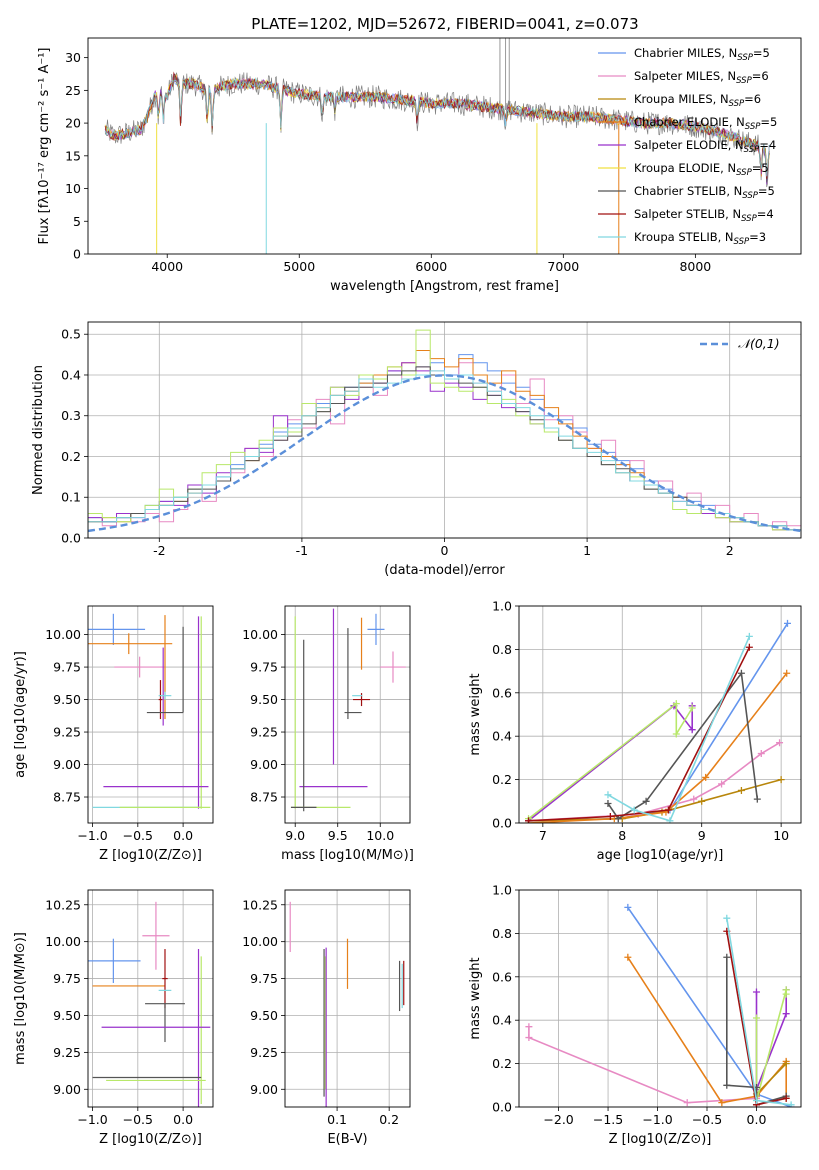 The height and width of the screenshot is (1170, 819). Describe the element at coordinates (660, 855) in the screenshot. I see `x-axis-label: age [log10(age/yr)]` at that location.